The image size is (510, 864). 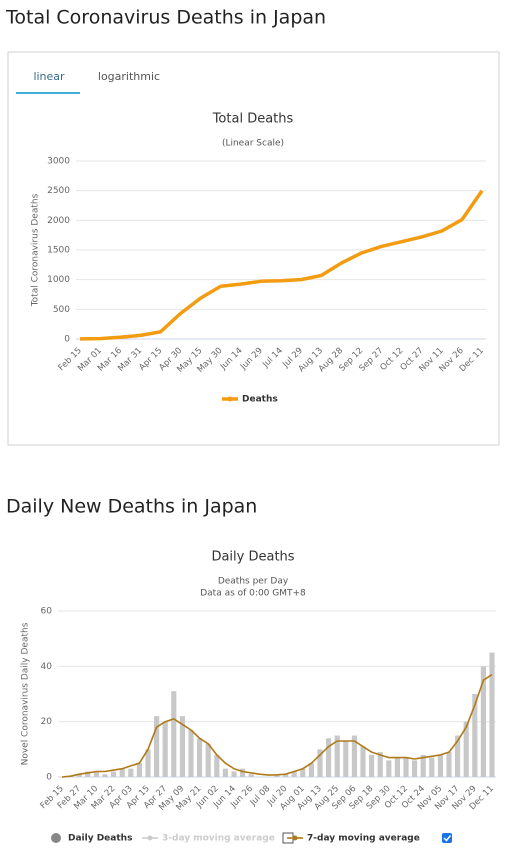 What do you see at coordinates (58, 251) in the screenshot?
I see `y-tick-label: 1500` at bounding box center [58, 251].